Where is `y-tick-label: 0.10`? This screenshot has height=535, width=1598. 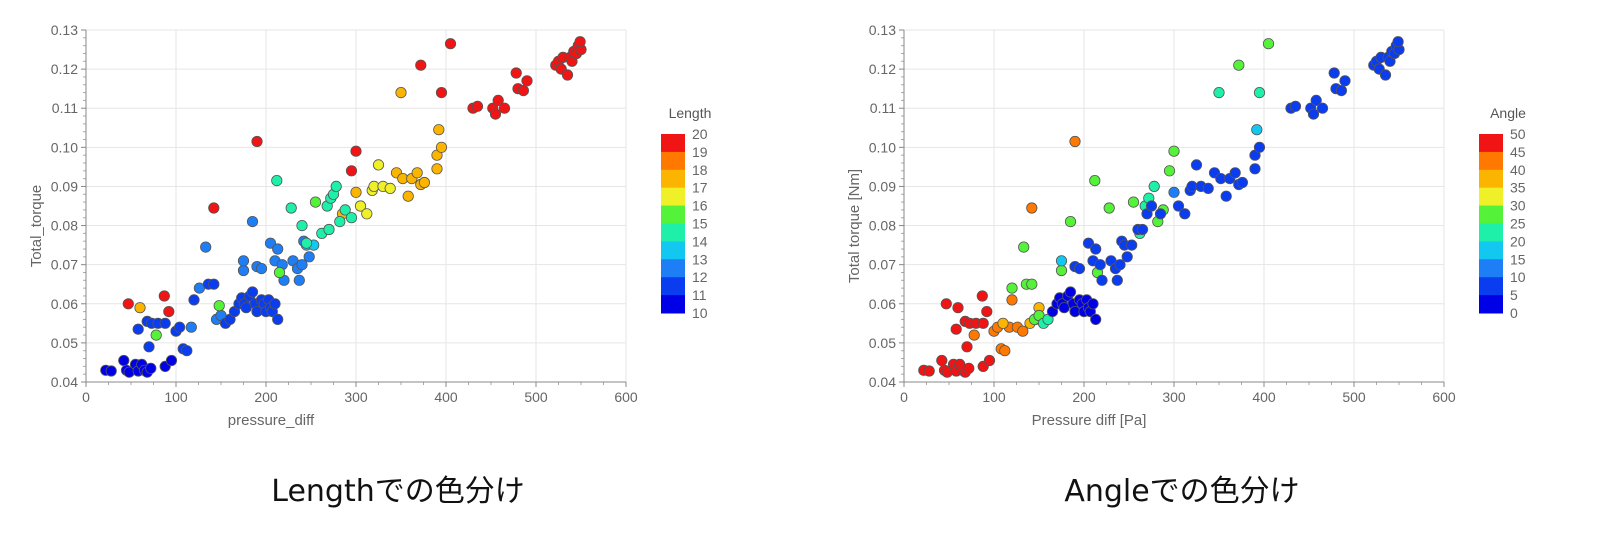 y-tick-label: 0.10 is located at coordinates (64, 147).